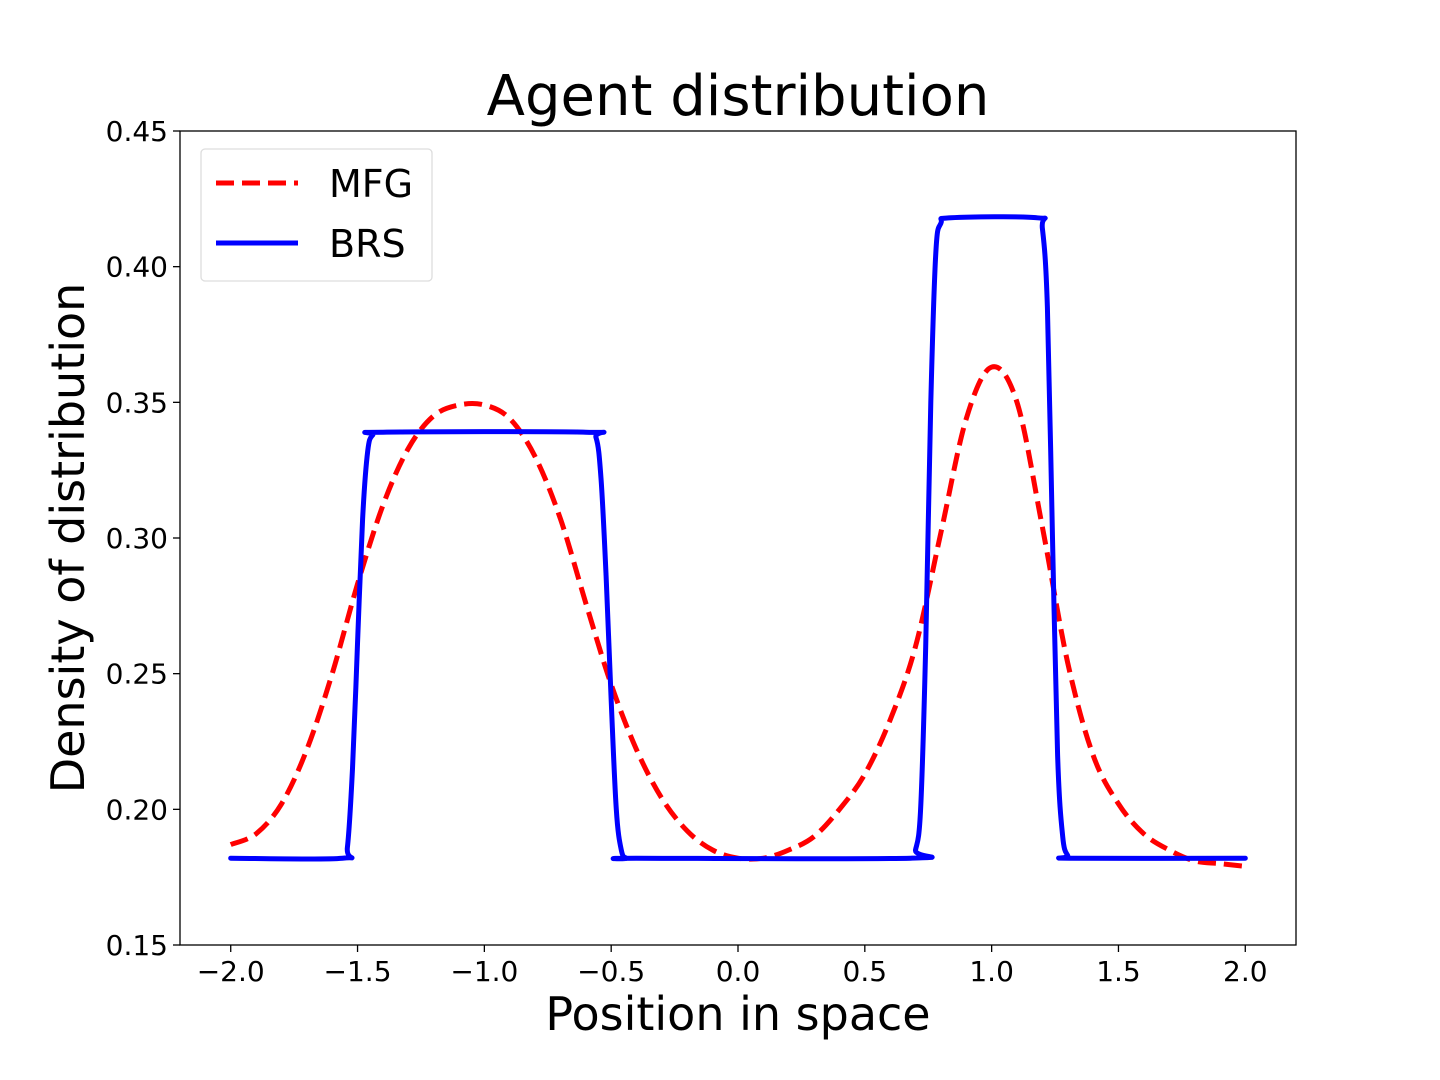 This screenshot has height=1080, width=1440. Describe the element at coordinates (991, 971) in the screenshot. I see `x-tick-label: 1.0` at that location.